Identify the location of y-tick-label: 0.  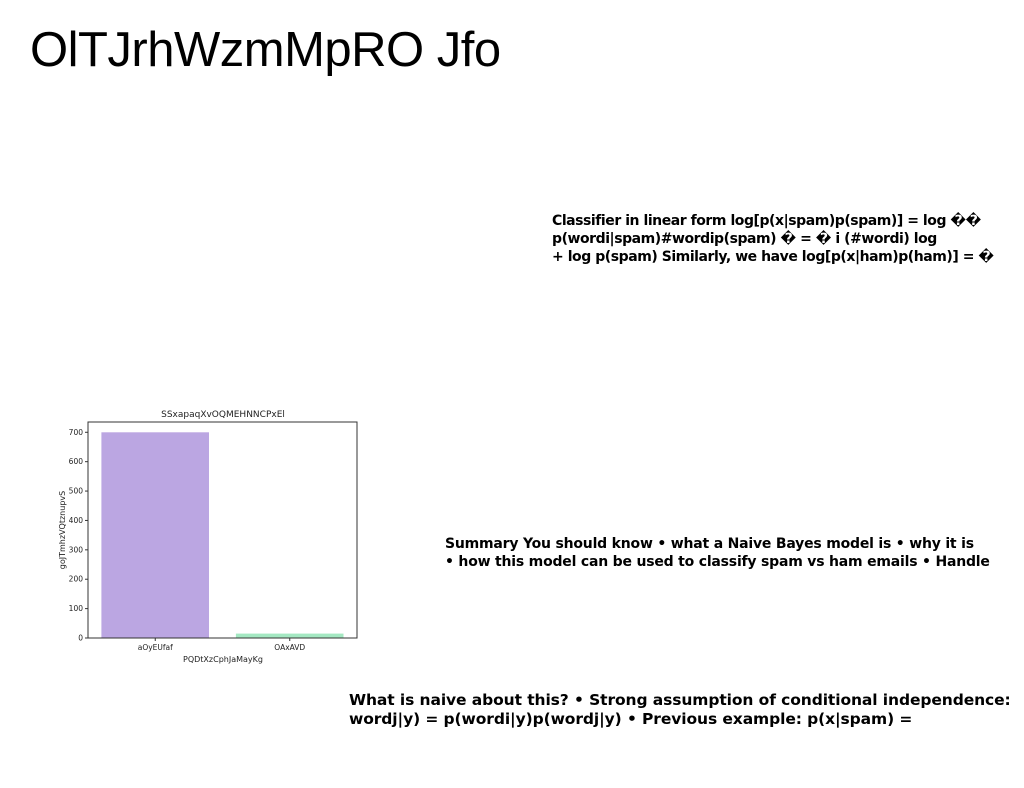
(80, 638).